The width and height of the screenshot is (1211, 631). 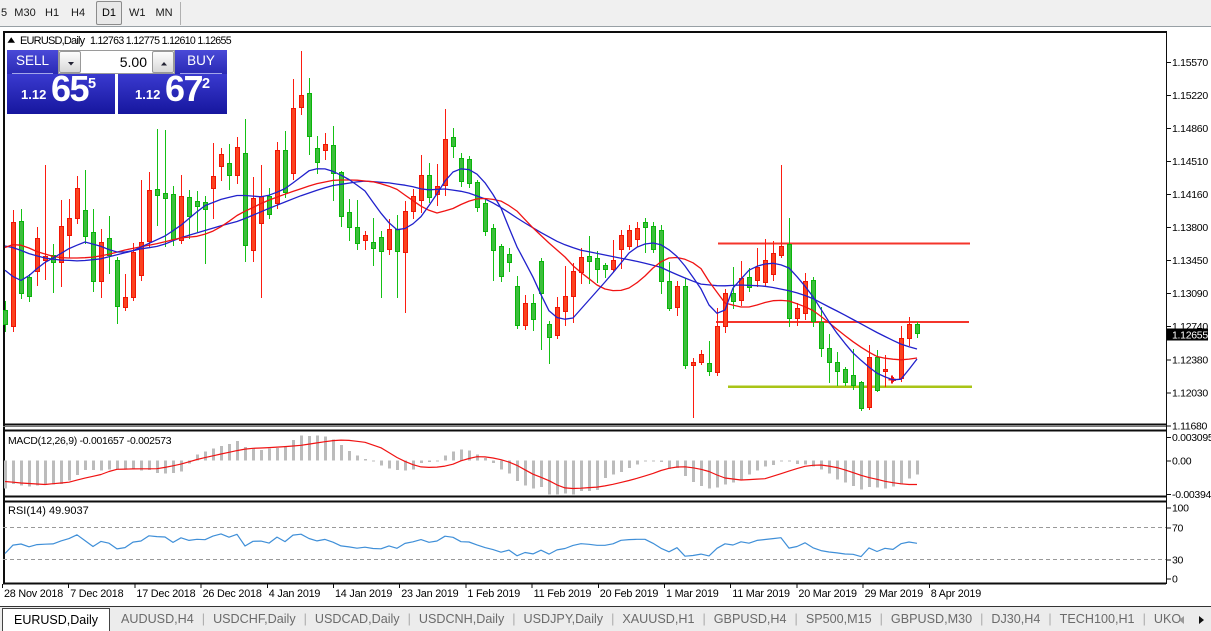 What do you see at coordinates (1190, 360) in the screenshot?
I see `svg-text: 1.12380` at bounding box center [1190, 360].